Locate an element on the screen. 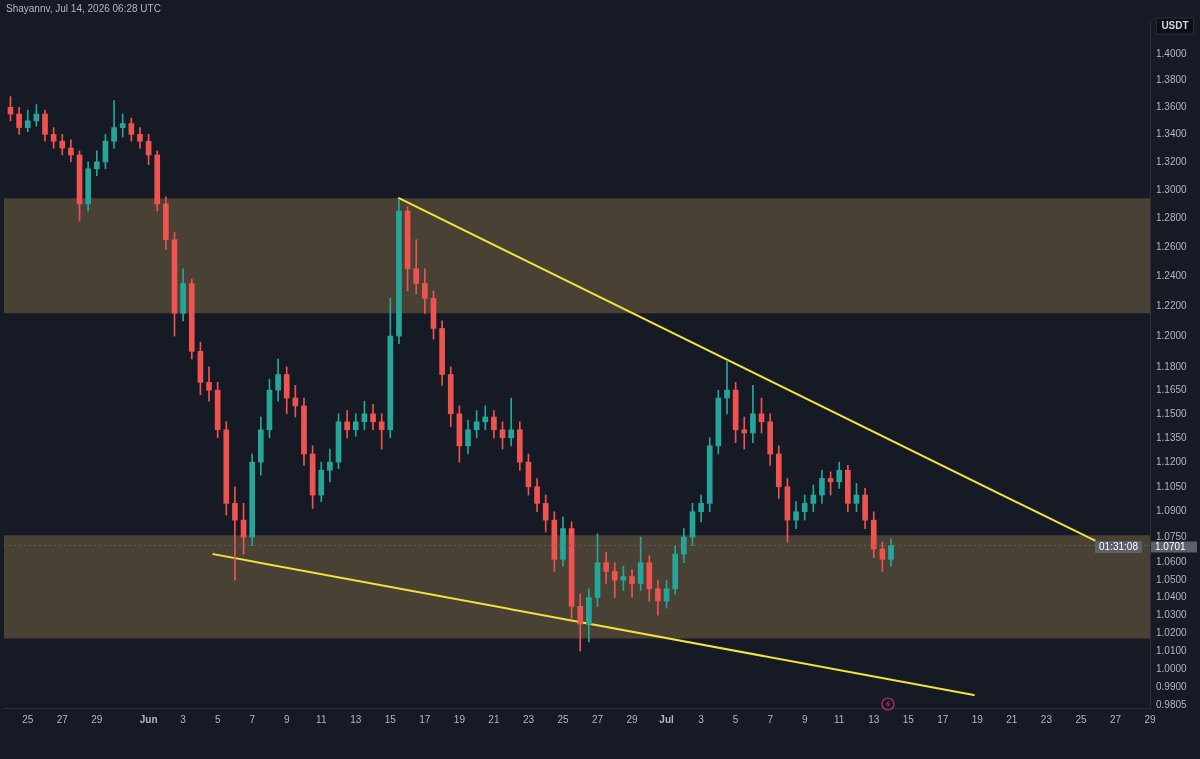 This screenshot has width=1200, height=759. y-tick-label: 1.3600 is located at coordinates (1172, 107).